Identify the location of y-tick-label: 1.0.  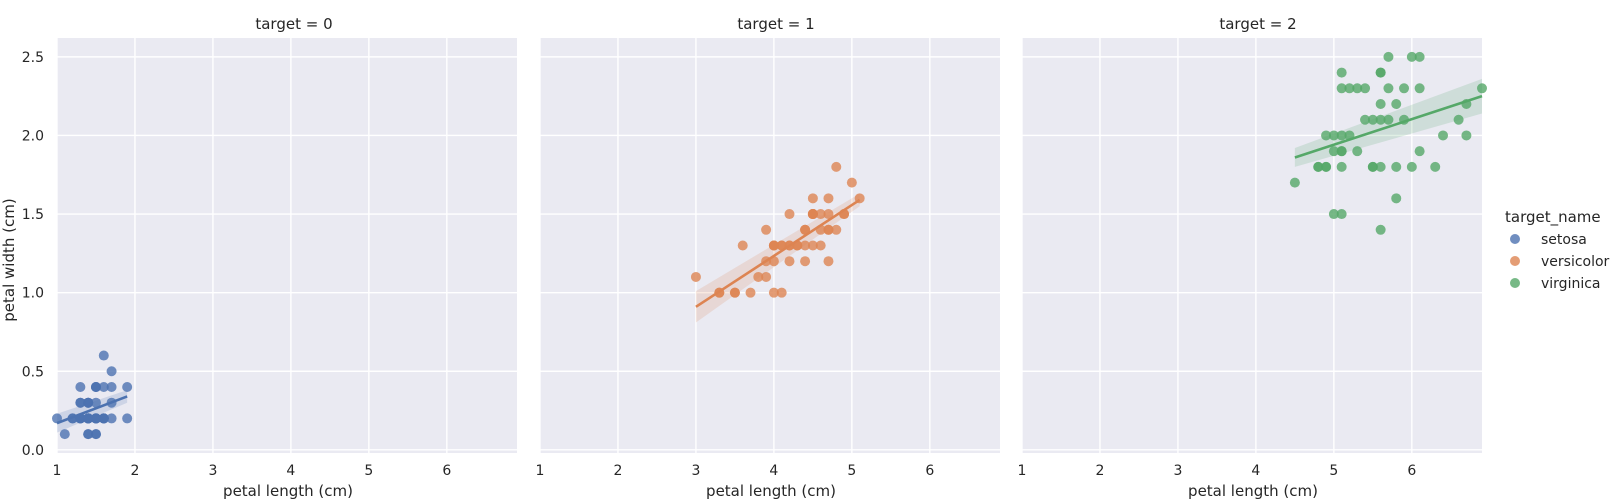
(33, 294).